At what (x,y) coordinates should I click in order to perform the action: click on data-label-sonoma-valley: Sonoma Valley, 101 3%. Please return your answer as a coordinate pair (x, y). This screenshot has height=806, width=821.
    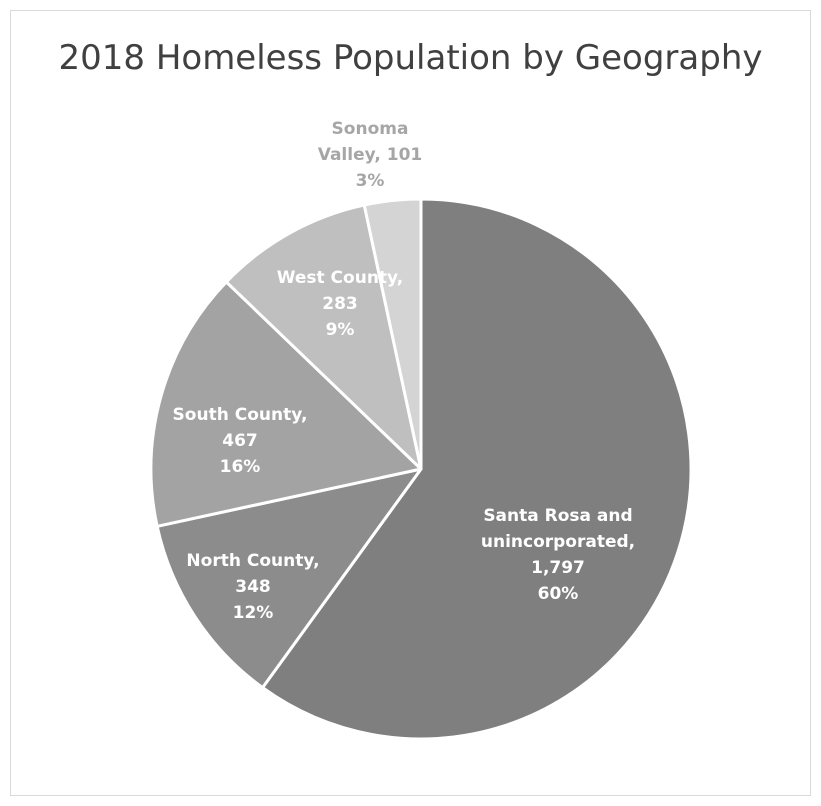
    Looking at the image, I should click on (370, 155).